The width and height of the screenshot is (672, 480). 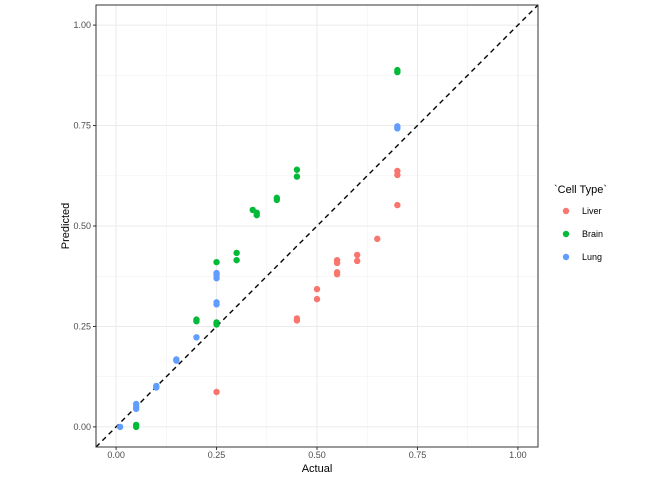 I want to click on legend: `Cell Type` Liver Brain Lung, so click(x=580, y=223).